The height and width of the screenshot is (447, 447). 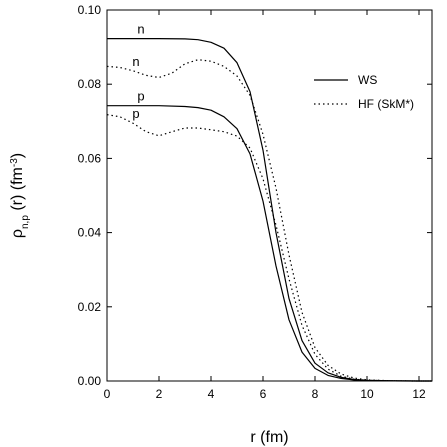 What do you see at coordinates (90, 84) in the screenshot?
I see `y-tick-label: 0.08` at bounding box center [90, 84].